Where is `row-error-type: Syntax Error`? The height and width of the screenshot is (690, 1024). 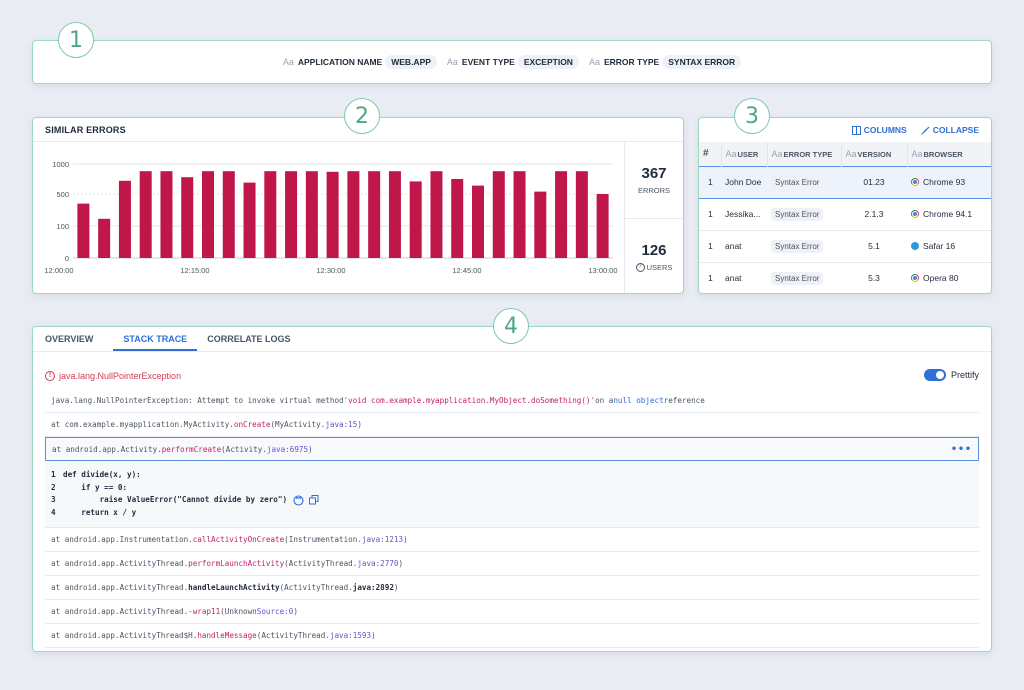 row-error-type: Syntax Error is located at coordinates (797, 246).